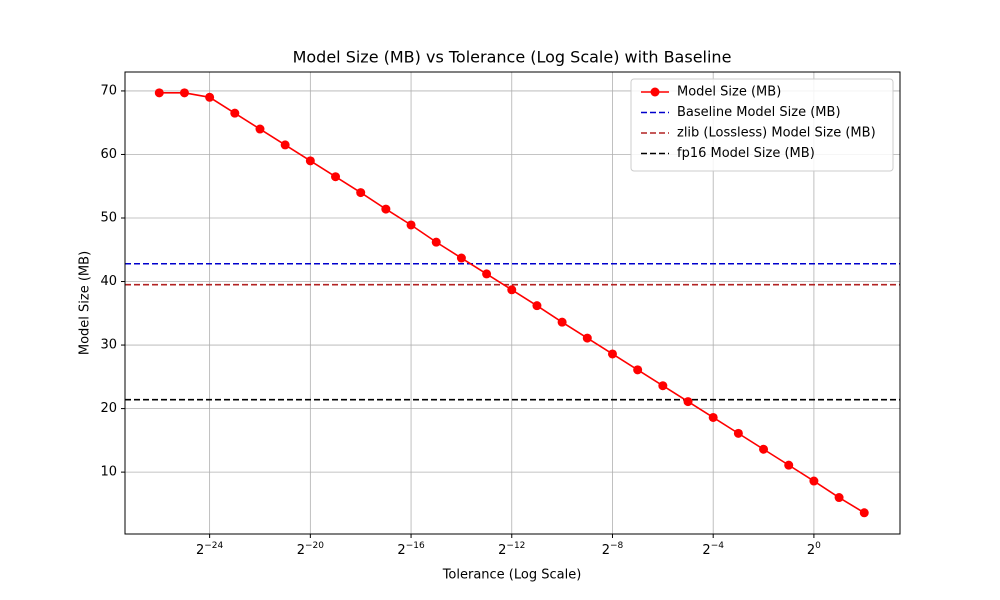 Image resolution: width=1000 pixels, height=600 pixels. I want to click on legend-label: zlib (Lossless) Model Size (MB), so click(776, 133).